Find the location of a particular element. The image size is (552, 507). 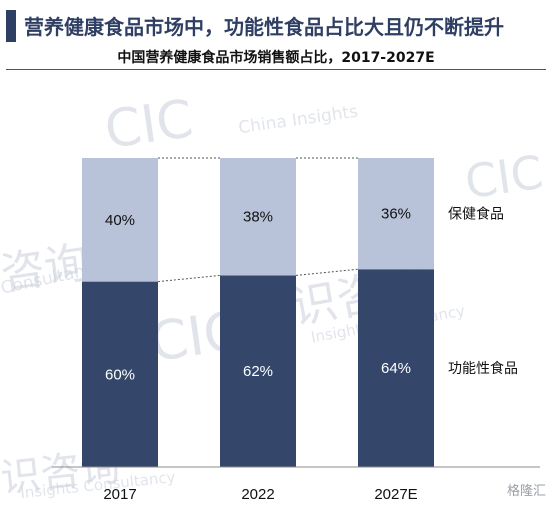

bar-functional-food-2017 is located at coordinates (120, 374).